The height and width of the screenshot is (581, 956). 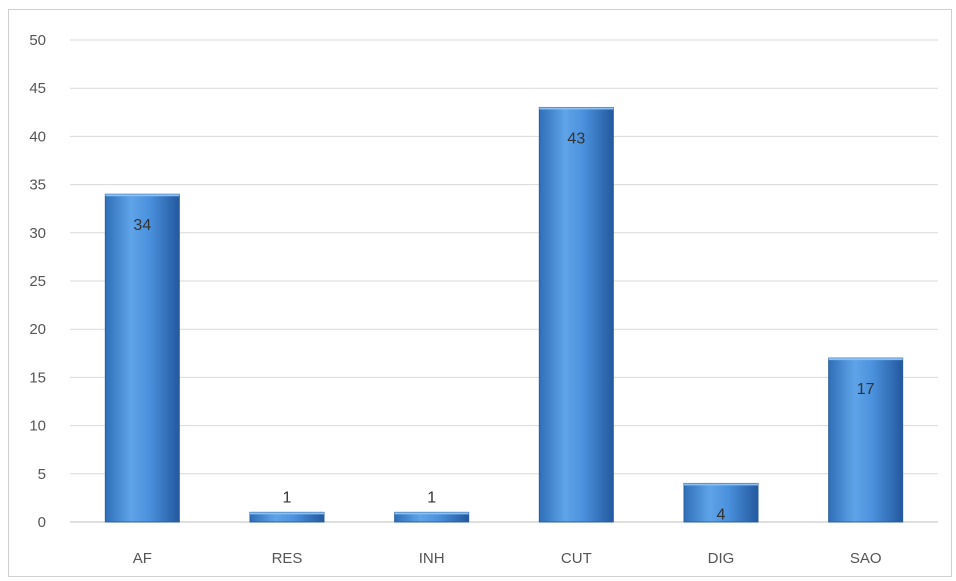 What do you see at coordinates (37, 185) in the screenshot?
I see `y-tick-label: 35` at bounding box center [37, 185].